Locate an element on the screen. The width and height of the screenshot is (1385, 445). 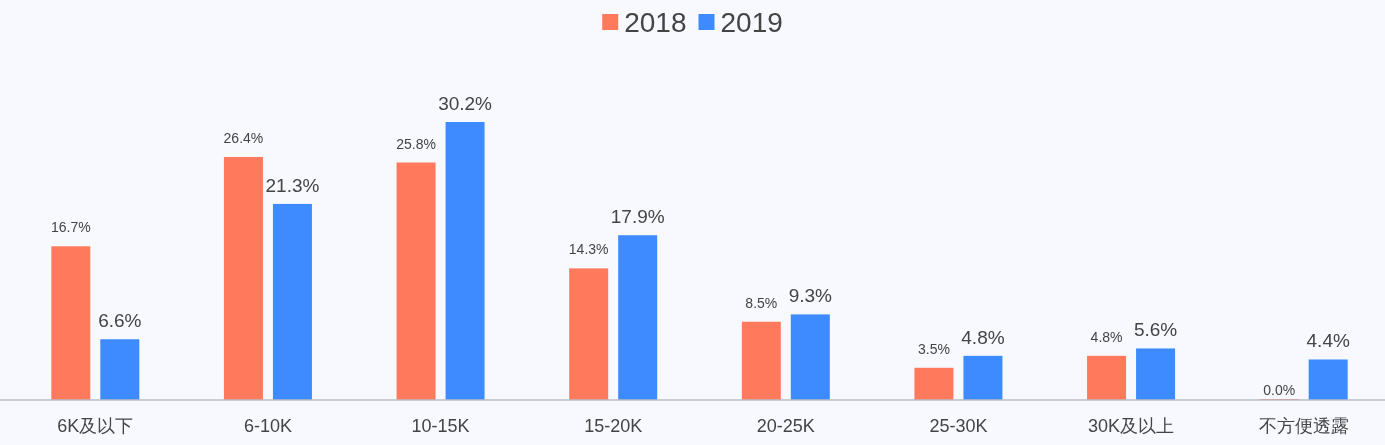
data-label: 0.0% is located at coordinates (1279, 390).